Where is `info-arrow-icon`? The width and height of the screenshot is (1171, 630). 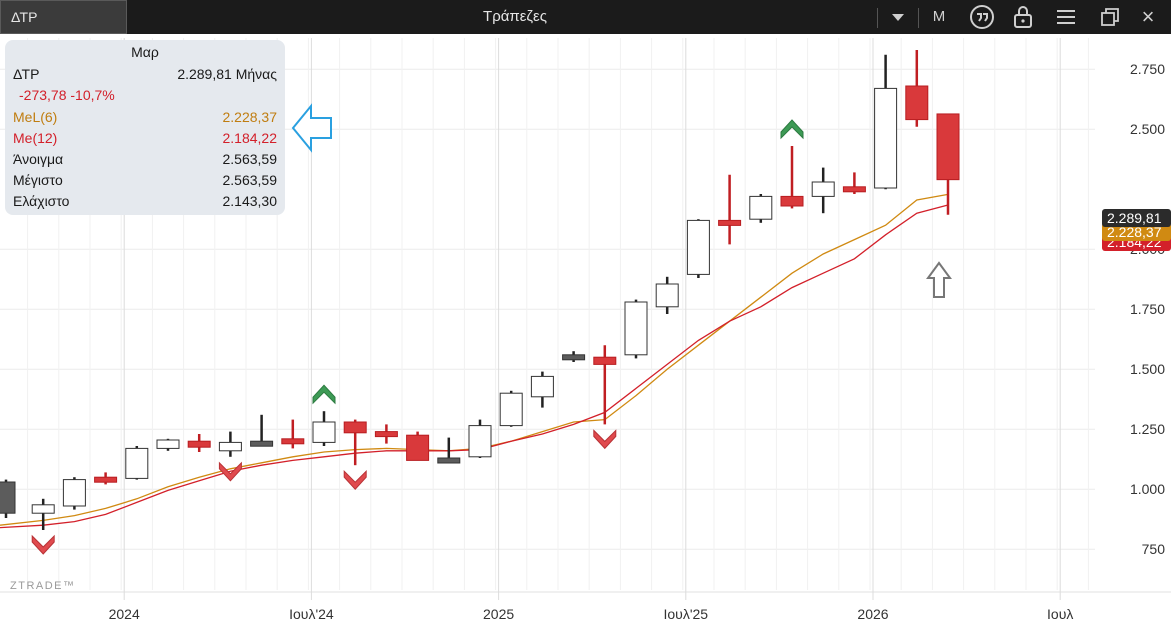
info-arrow-icon is located at coordinates (311, 128).